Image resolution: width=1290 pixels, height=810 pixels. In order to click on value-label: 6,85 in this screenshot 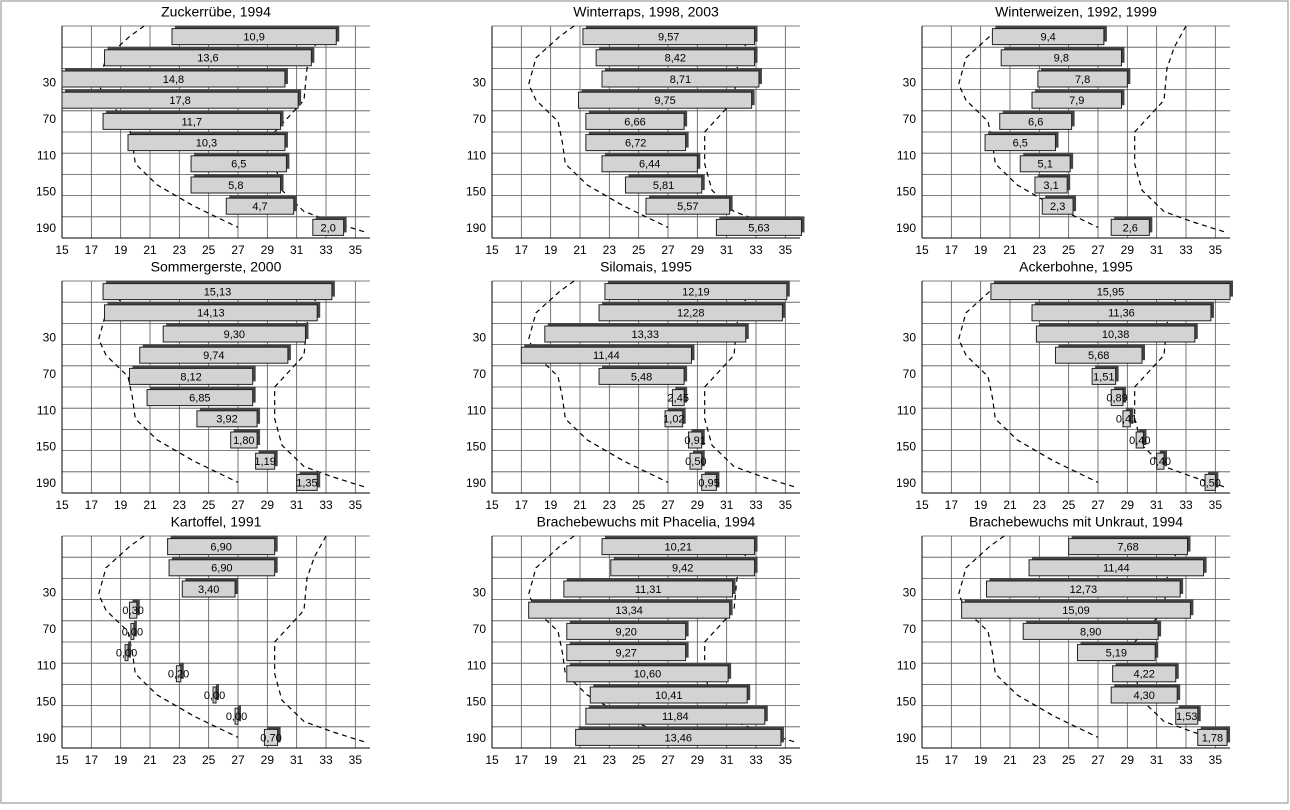, I will do `click(199, 399)`.